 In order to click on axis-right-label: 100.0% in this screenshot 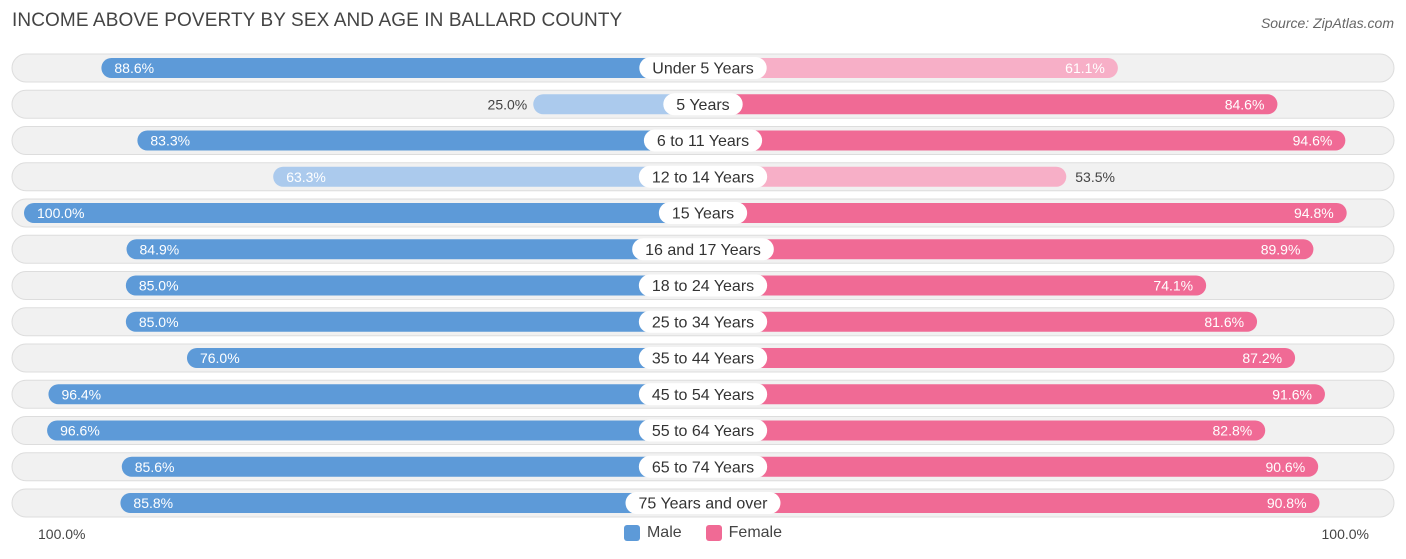, I will do `click(1345, 534)`.